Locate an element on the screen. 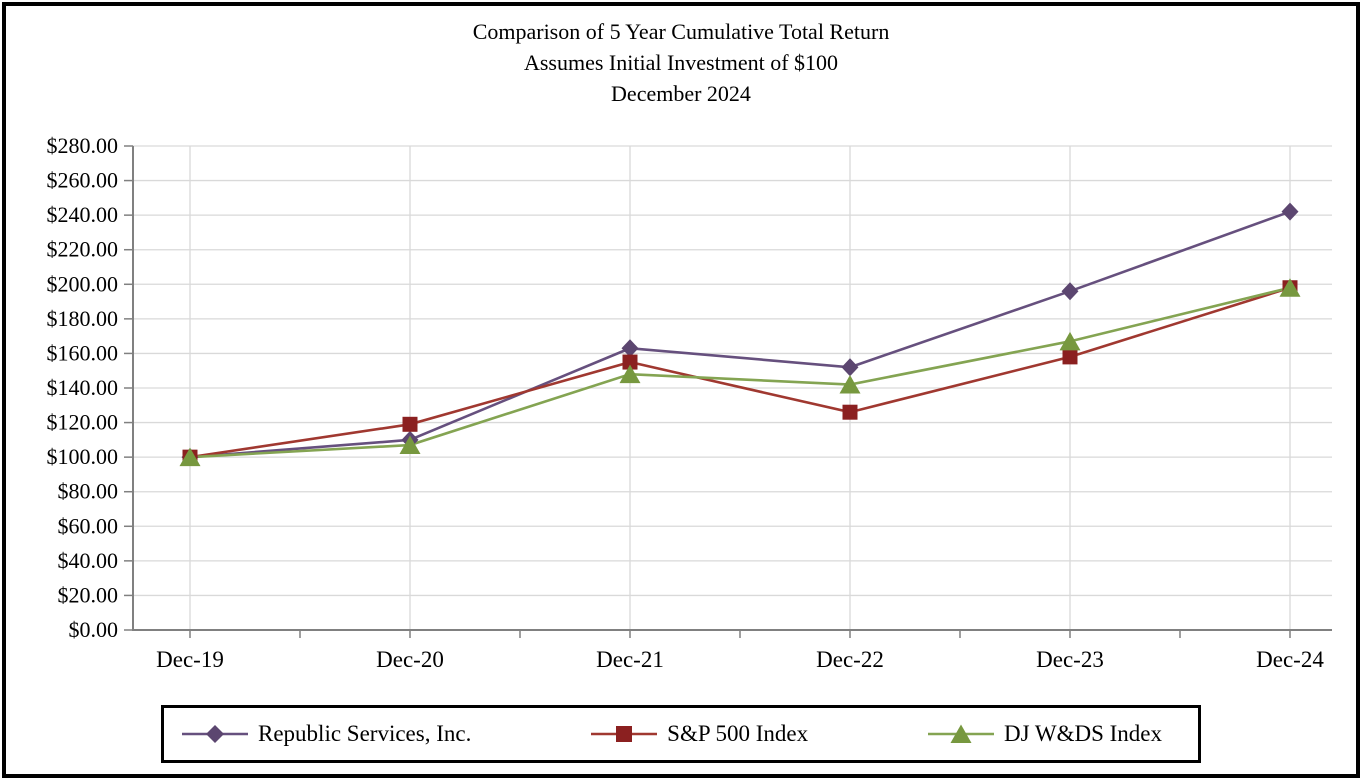 The width and height of the screenshot is (1362, 780). triangle-marker-icon is located at coordinates (960, 733).